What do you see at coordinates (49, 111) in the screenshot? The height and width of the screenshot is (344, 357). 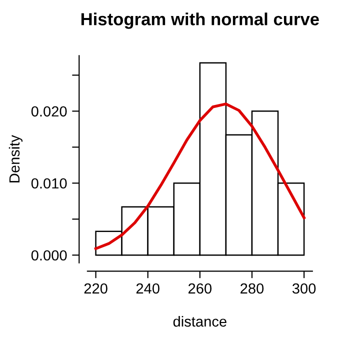 I see `y-tick-label: 0.020` at bounding box center [49, 111].